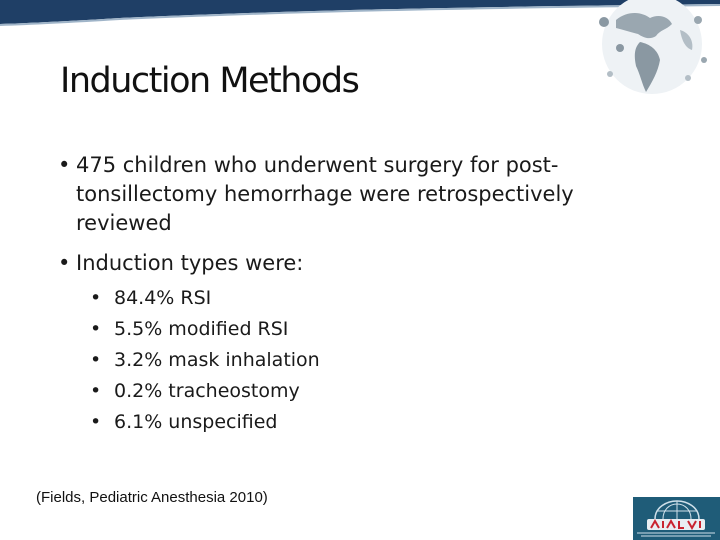 The height and width of the screenshot is (540, 720). Describe the element at coordinates (201, 329) in the screenshot. I see `list-item-text: 5.5% modified RSI` at that location.